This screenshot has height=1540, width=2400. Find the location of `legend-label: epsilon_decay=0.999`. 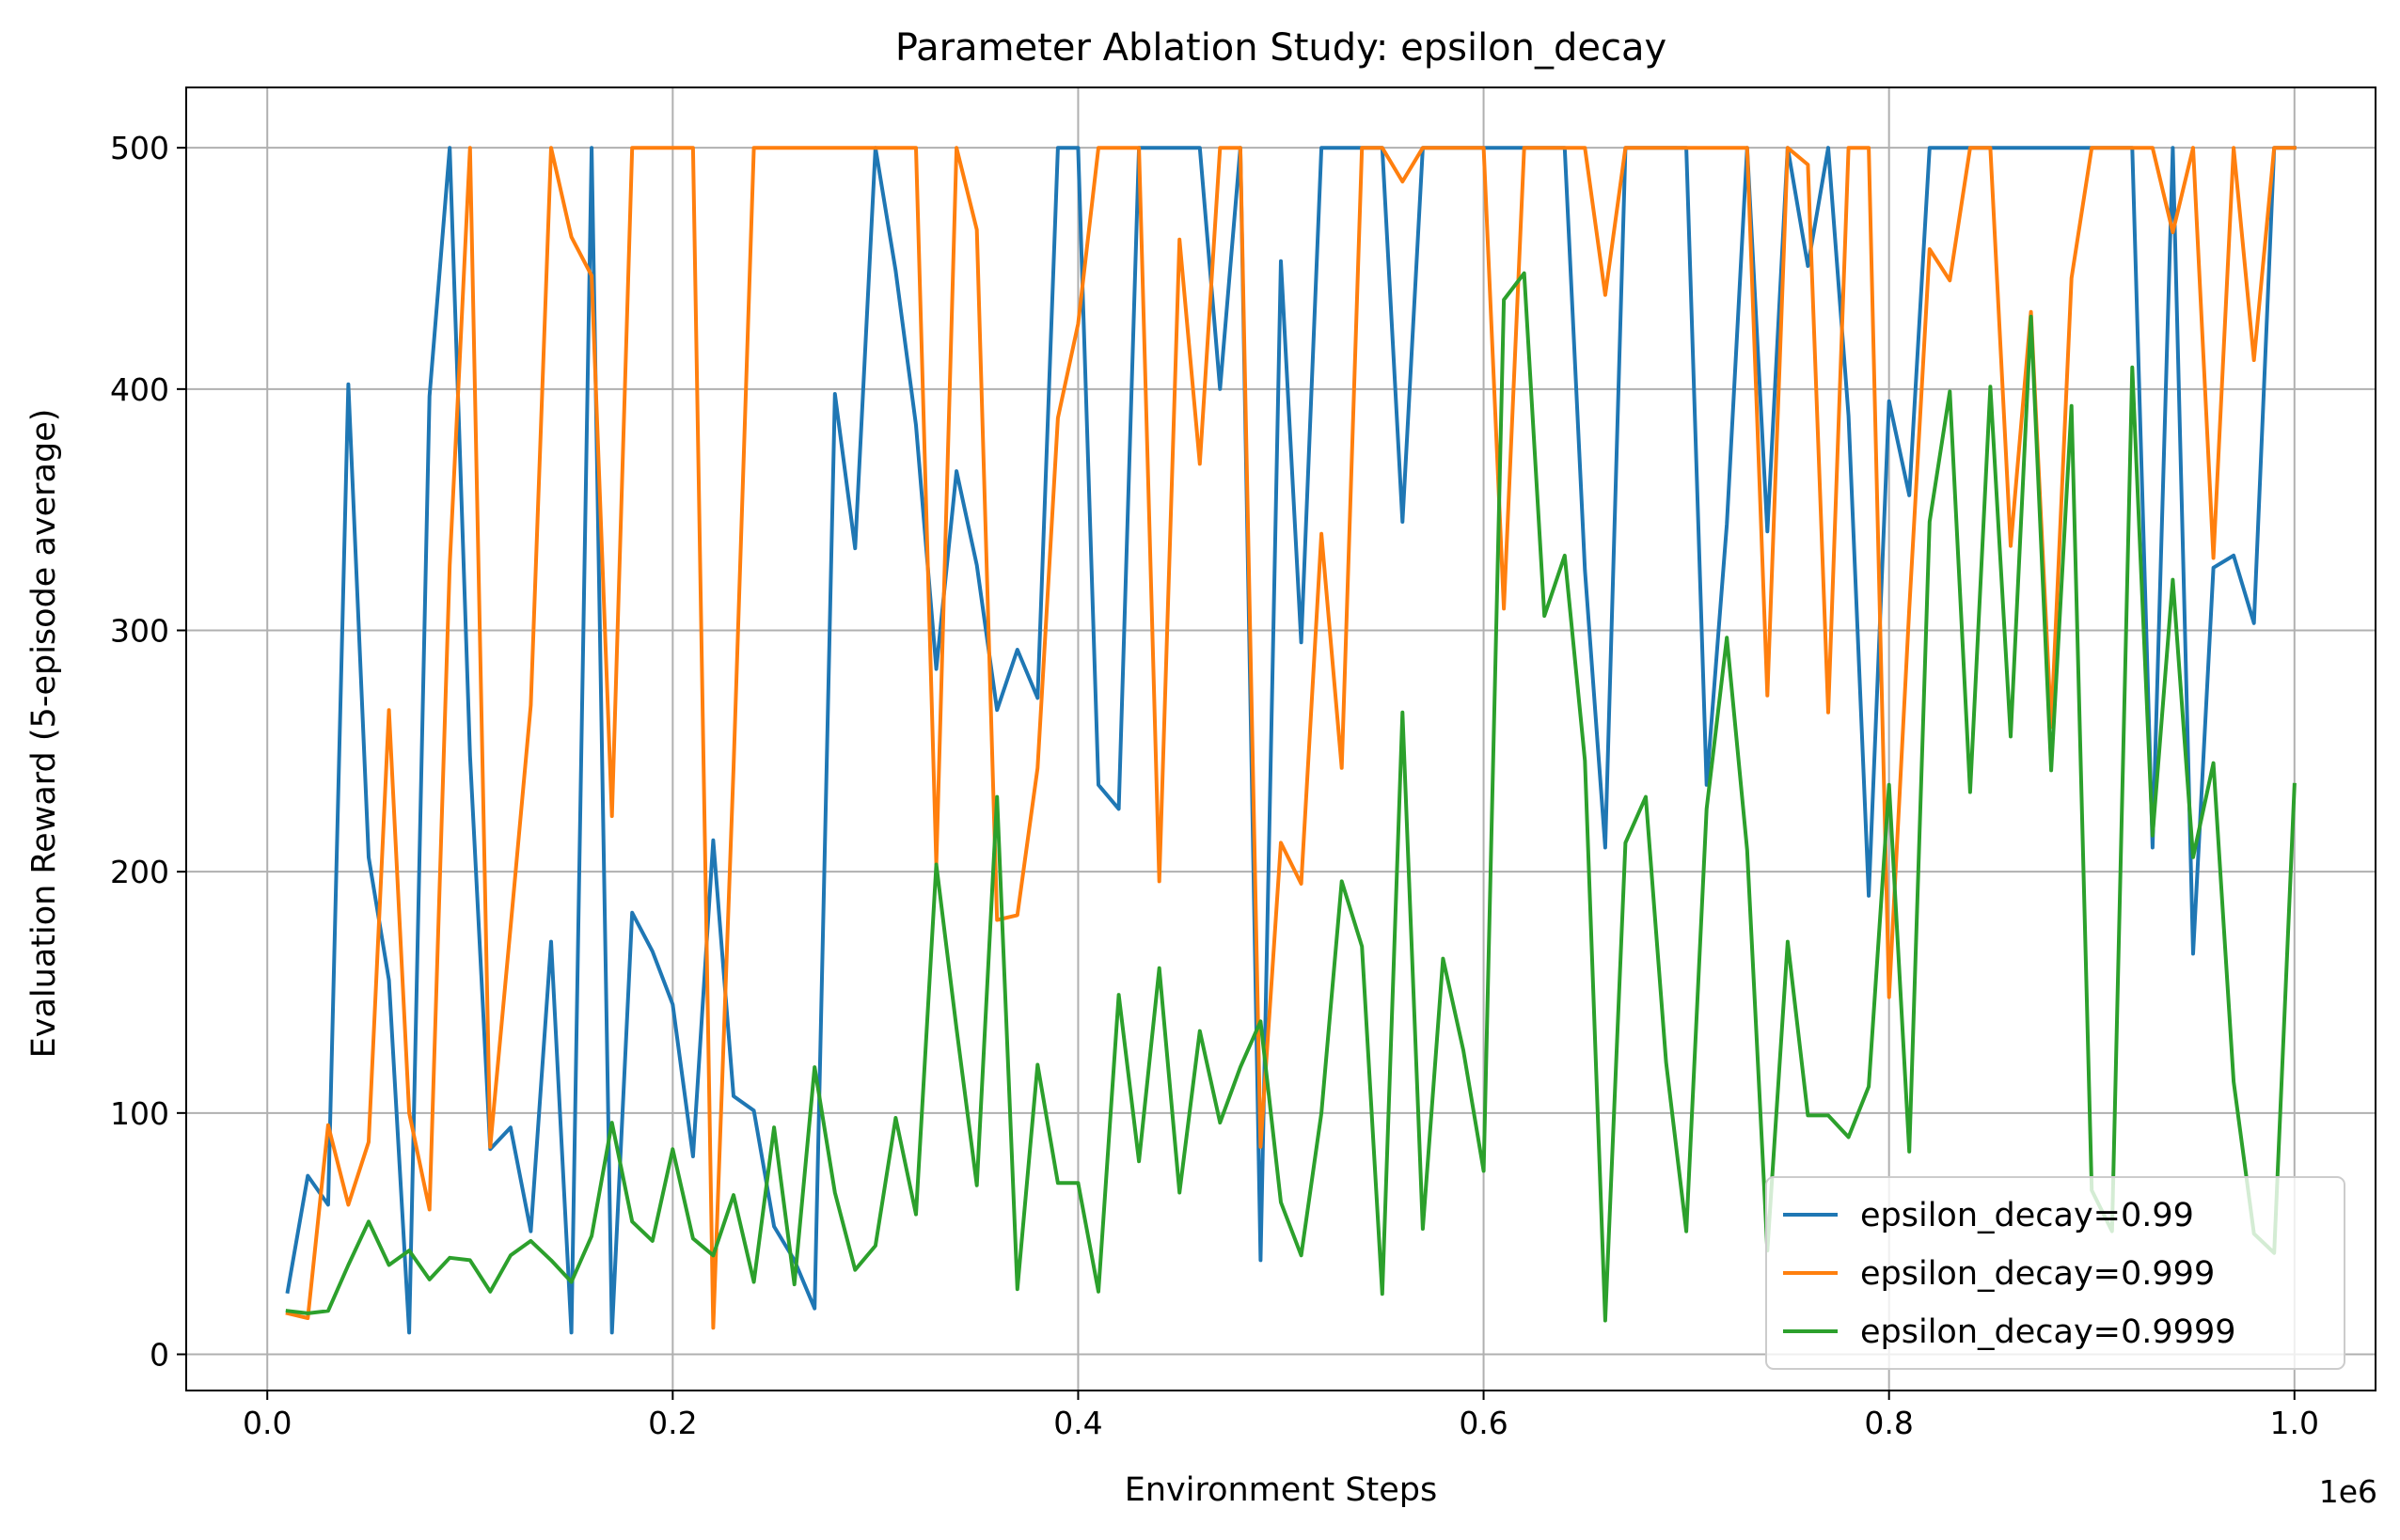

legend-label: epsilon_decay=0.999 is located at coordinates (2037, 1274).